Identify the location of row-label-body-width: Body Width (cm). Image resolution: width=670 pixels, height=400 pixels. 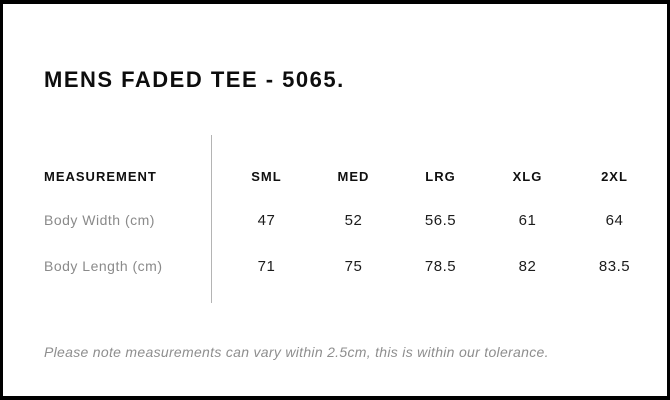
(99, 220).